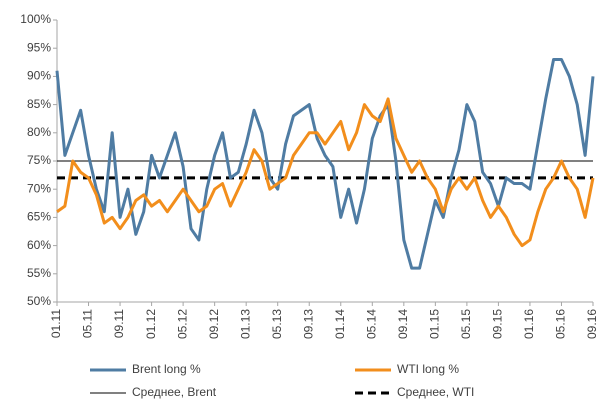  Describe the element at coordinates (166, 369) in the screenshot. I see `legend-label: Brent long %` at that location.